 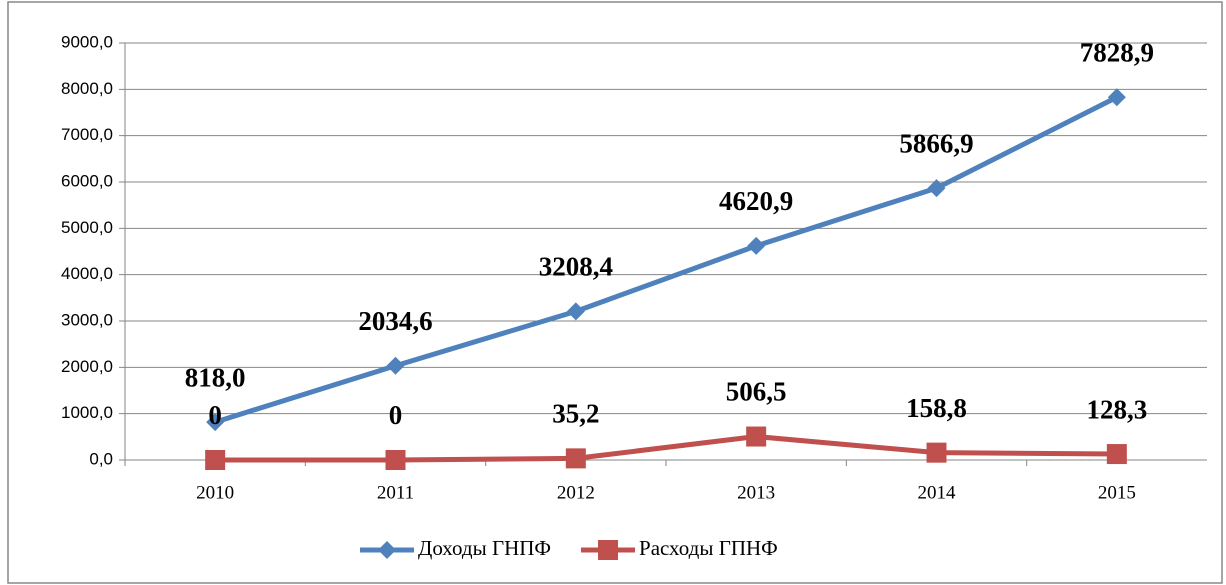 I want to click on data-label: 2034,6, so click(x=395, y=321).